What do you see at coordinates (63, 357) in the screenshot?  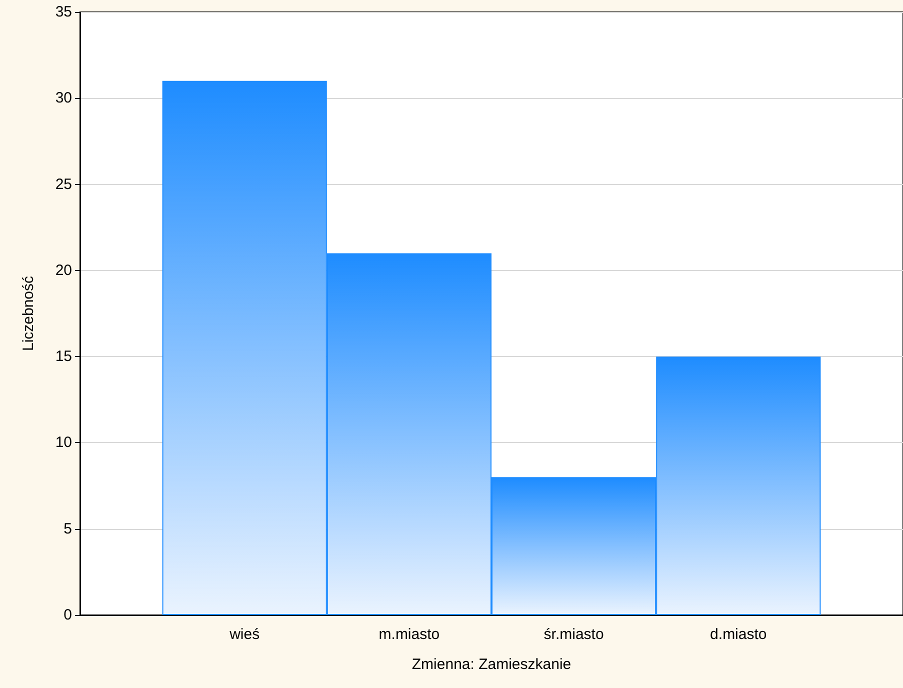 I see `y-tick-label: 15` at bounding box center [63, 357].